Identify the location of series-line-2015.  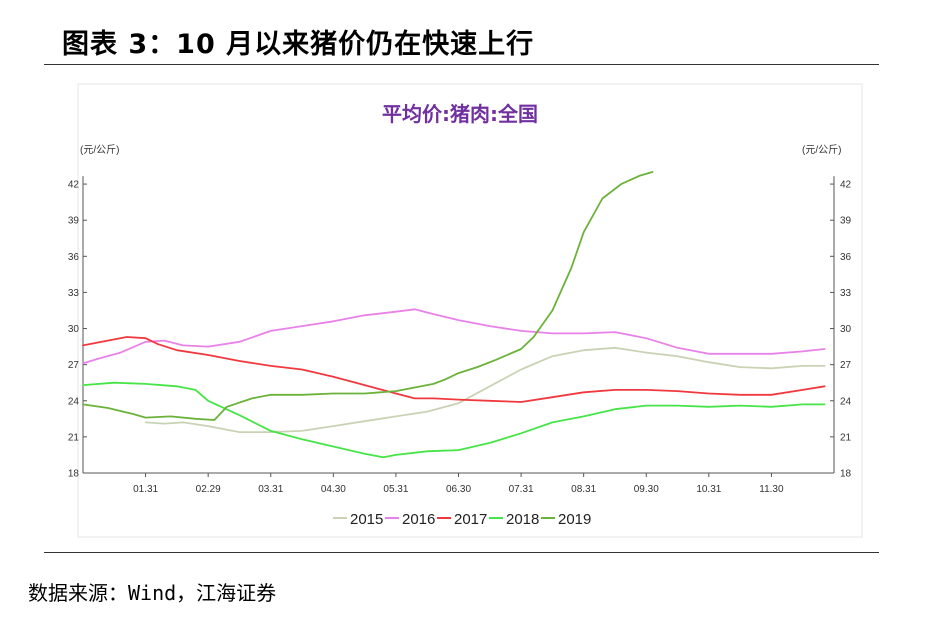
(485, 390).